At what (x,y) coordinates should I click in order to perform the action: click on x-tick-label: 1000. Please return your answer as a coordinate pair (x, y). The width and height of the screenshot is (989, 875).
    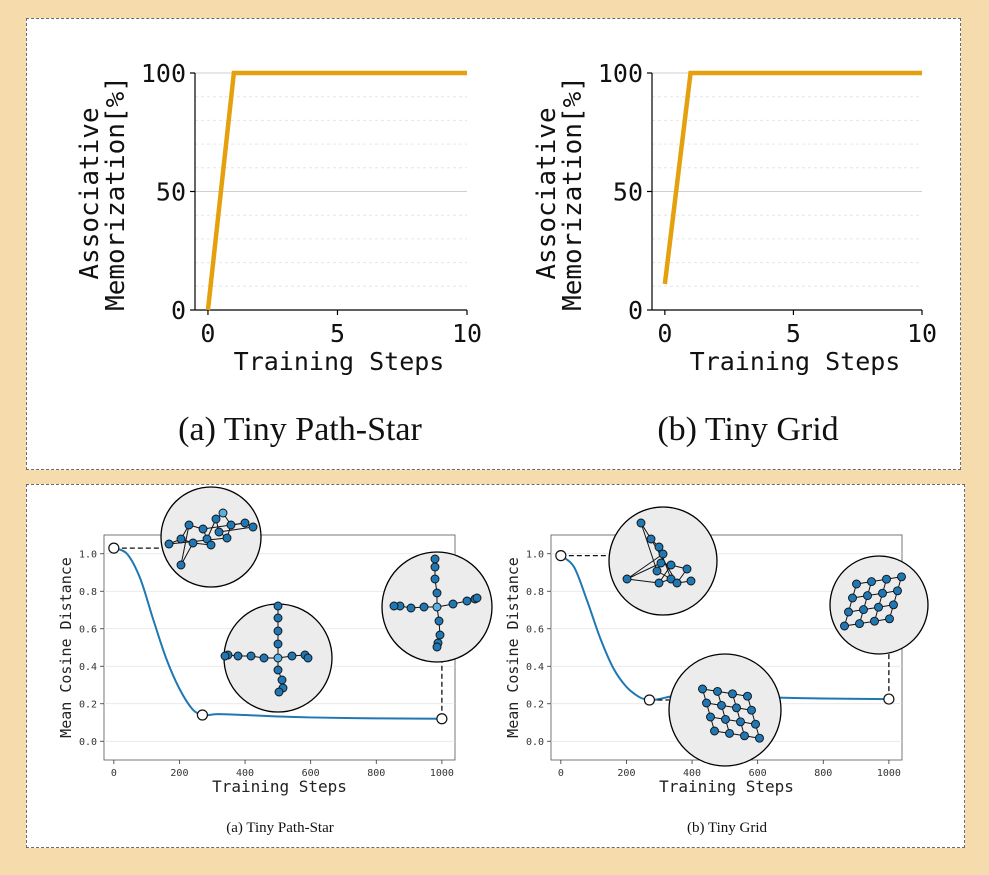
    Looking at the image, I should click on (442, 773).